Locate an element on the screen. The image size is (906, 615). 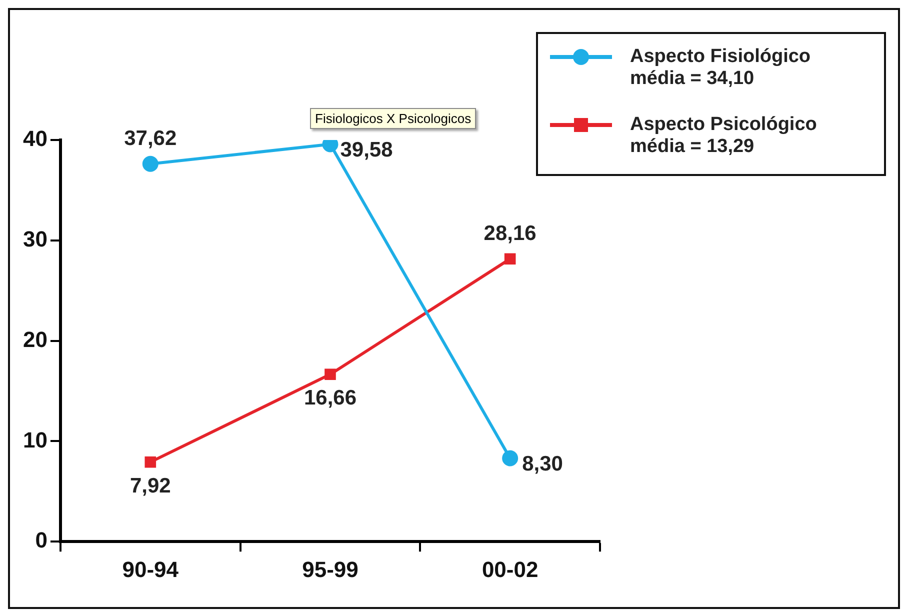
data-label: 16,66 is located at coordinates (330, 398).